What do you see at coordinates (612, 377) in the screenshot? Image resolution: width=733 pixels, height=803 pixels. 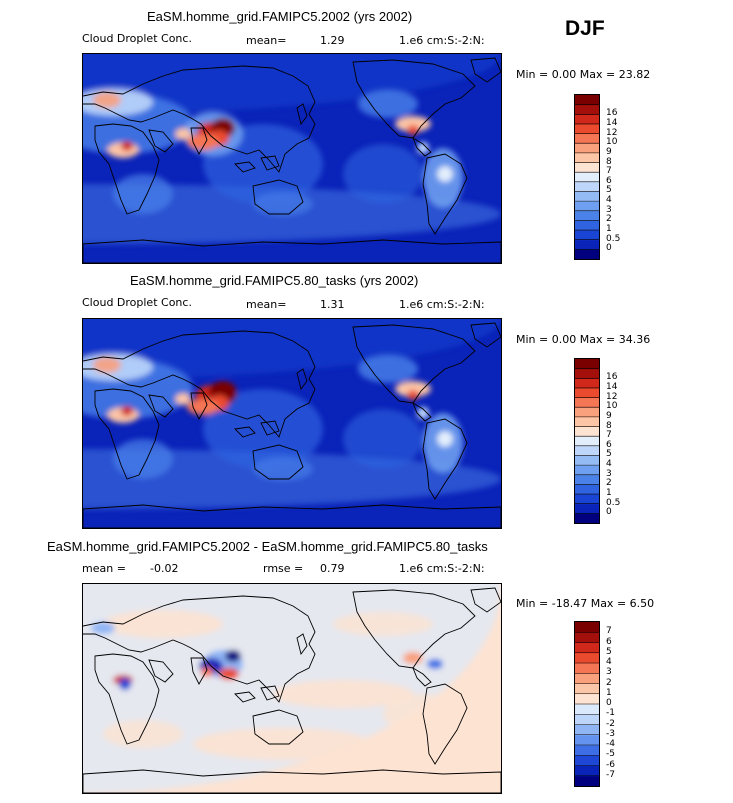 I see `colorbar-tick-label: 16` at bounding box center [612, 377].